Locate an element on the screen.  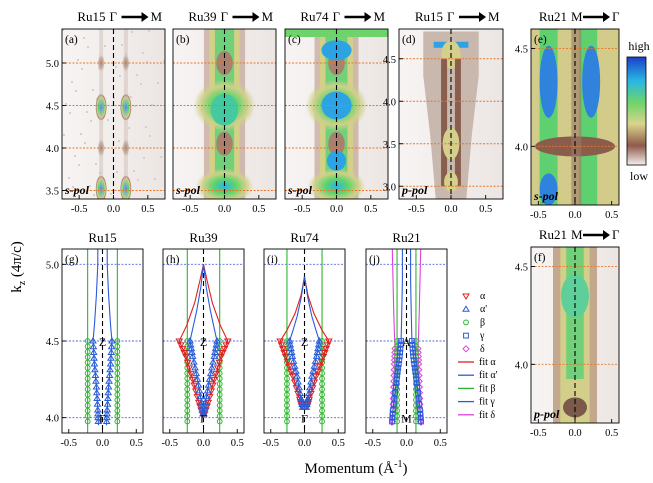
legend-label: α is located at coordinates (483, 296).